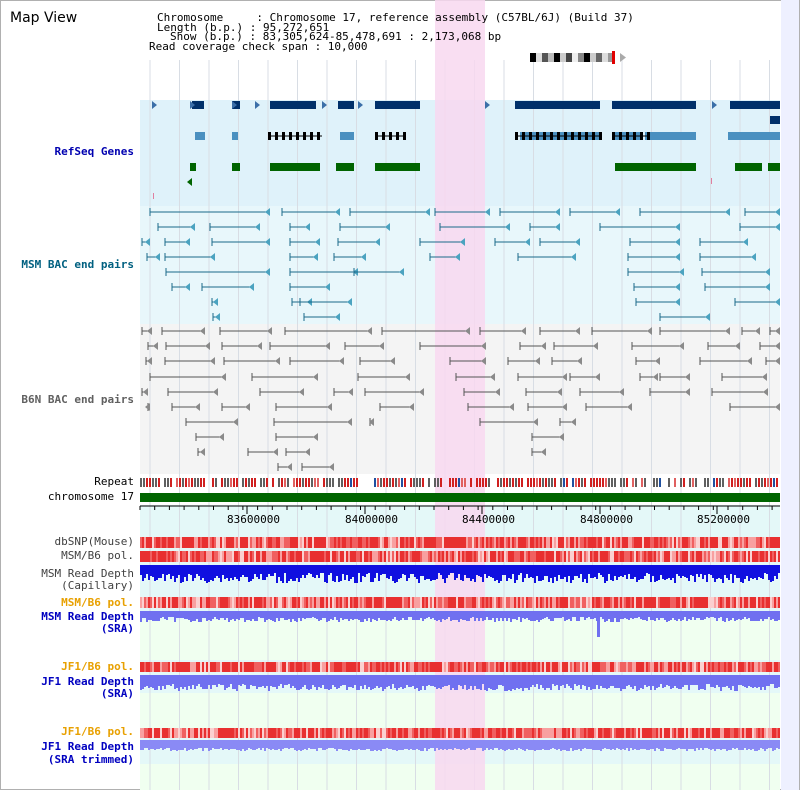 This screenshot has width=800, height=790. What do you see at coordinates (87, 573) in the screenshot?
I see `track-label-msm-depth-cap: MSM Read Depth` at bounding box center [87, 573].